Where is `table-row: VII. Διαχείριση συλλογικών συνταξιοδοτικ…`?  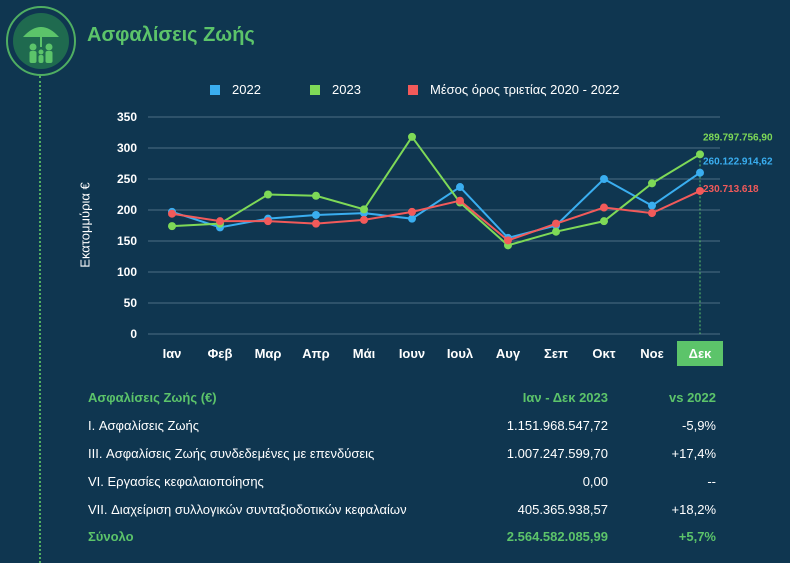 table-row: VII. Διαχείριση συλλογικών συνταξιοδοτικ… is located at coordinates (408, 512).